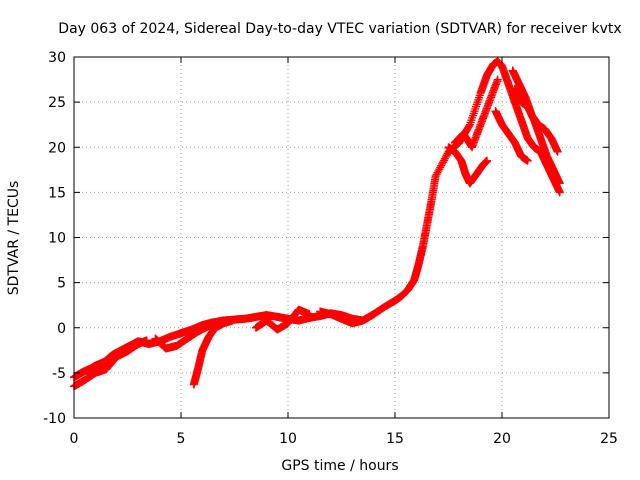  What do you see at coordinates (59, 374) in the screenshot?
I see `y-tick-label: -5` at bounding box center [59, 374].